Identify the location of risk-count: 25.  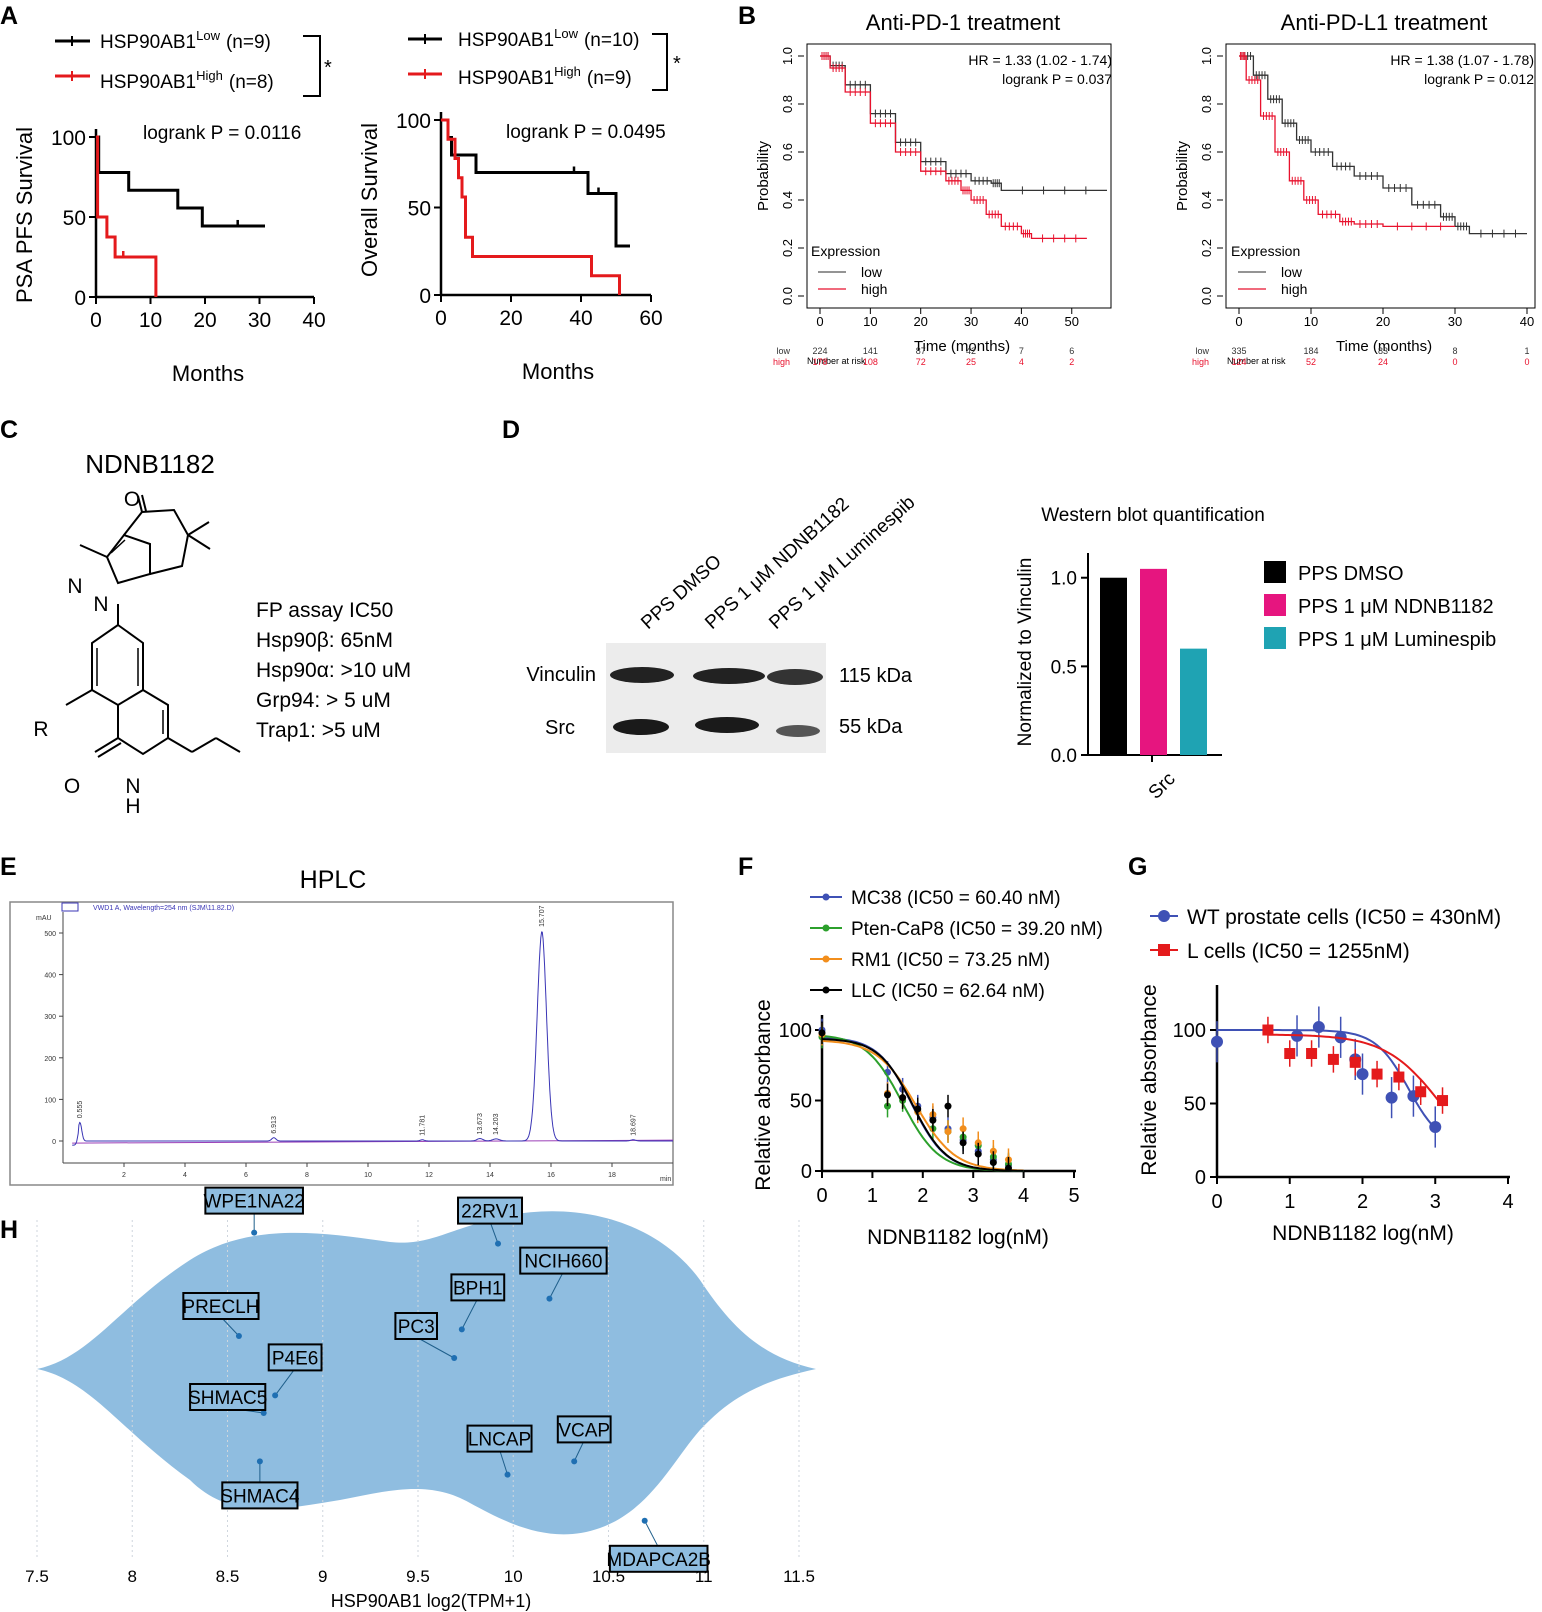
(971, 362).